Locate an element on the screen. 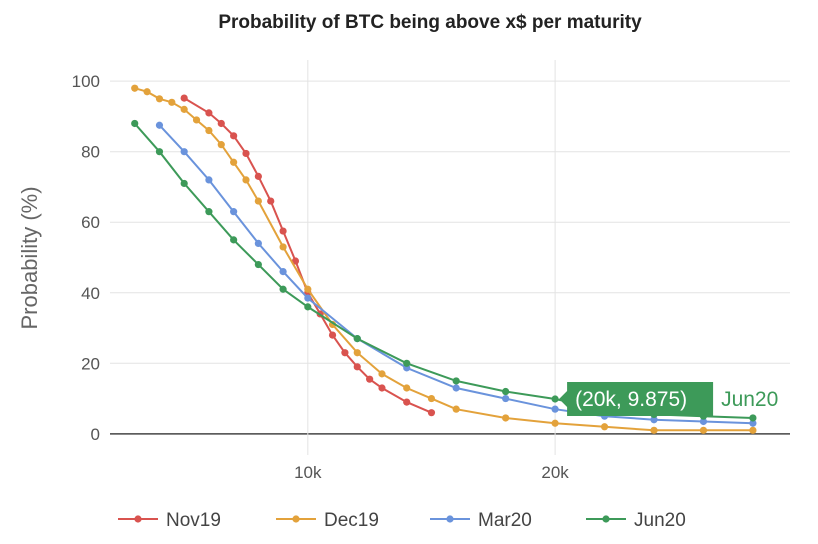  x-tick-label: 20k is located at coordinates (555, 472).